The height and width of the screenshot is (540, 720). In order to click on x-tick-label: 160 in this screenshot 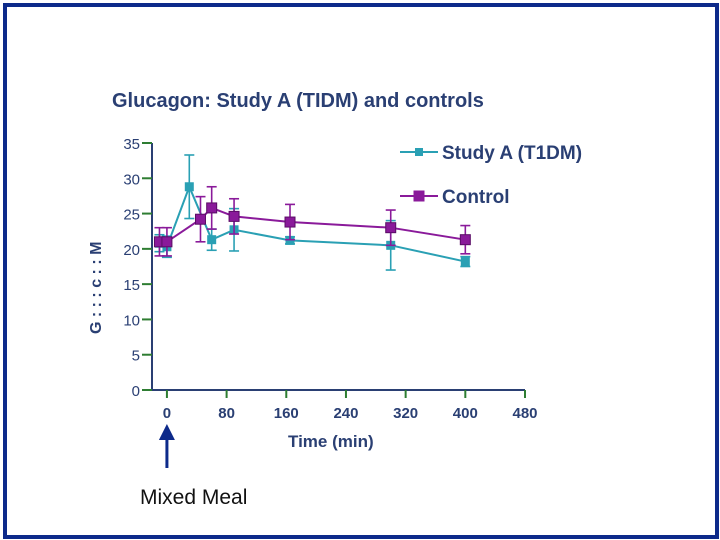, I will do `click(286, 413)`.